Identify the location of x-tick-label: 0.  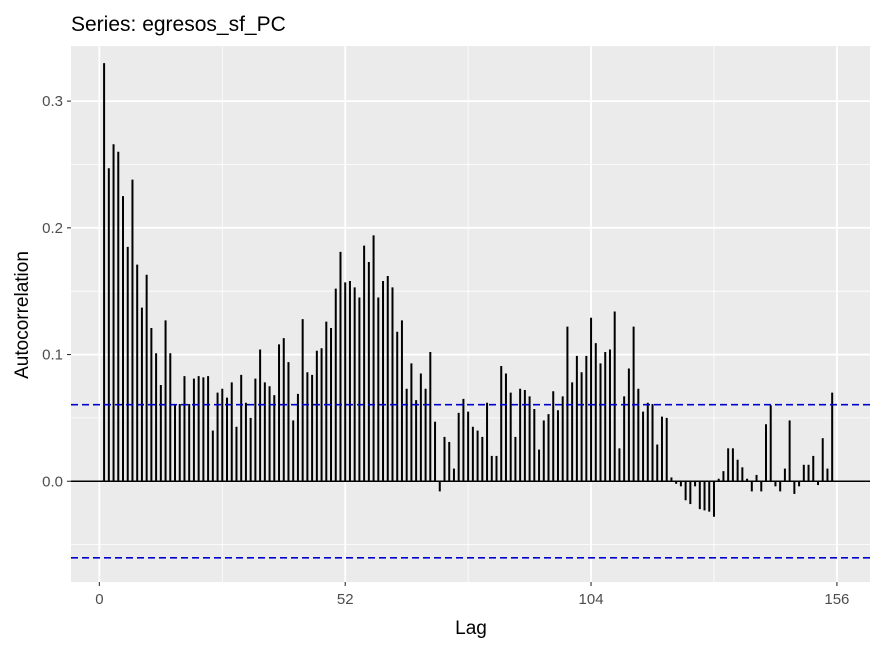
(99, 599).